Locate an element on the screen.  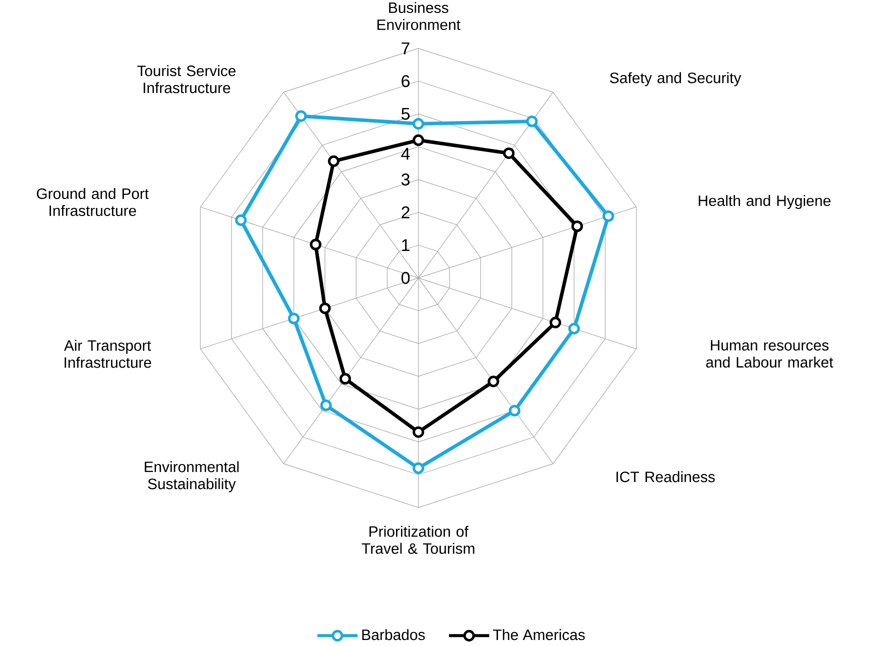
spoke-label: Air Transport Infrastructure is located at coordinates (108, 354).